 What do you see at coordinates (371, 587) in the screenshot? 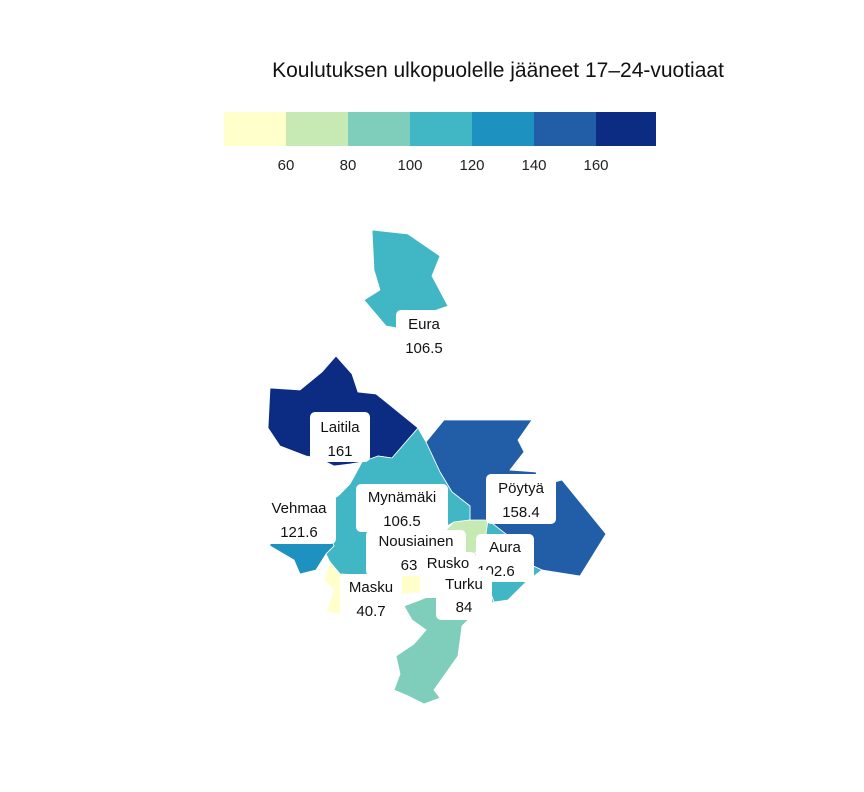
I see `region-name: Masku` at bounding box center [371, 587].